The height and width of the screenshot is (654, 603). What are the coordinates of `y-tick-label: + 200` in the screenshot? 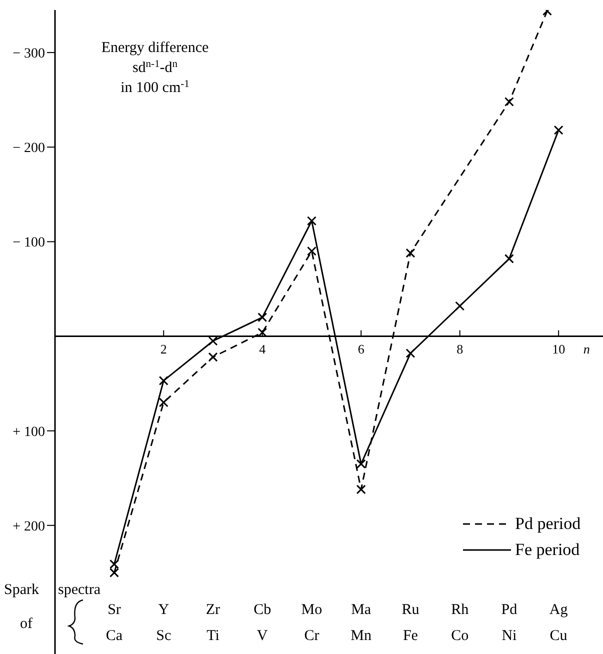 It's located at (28, 526).